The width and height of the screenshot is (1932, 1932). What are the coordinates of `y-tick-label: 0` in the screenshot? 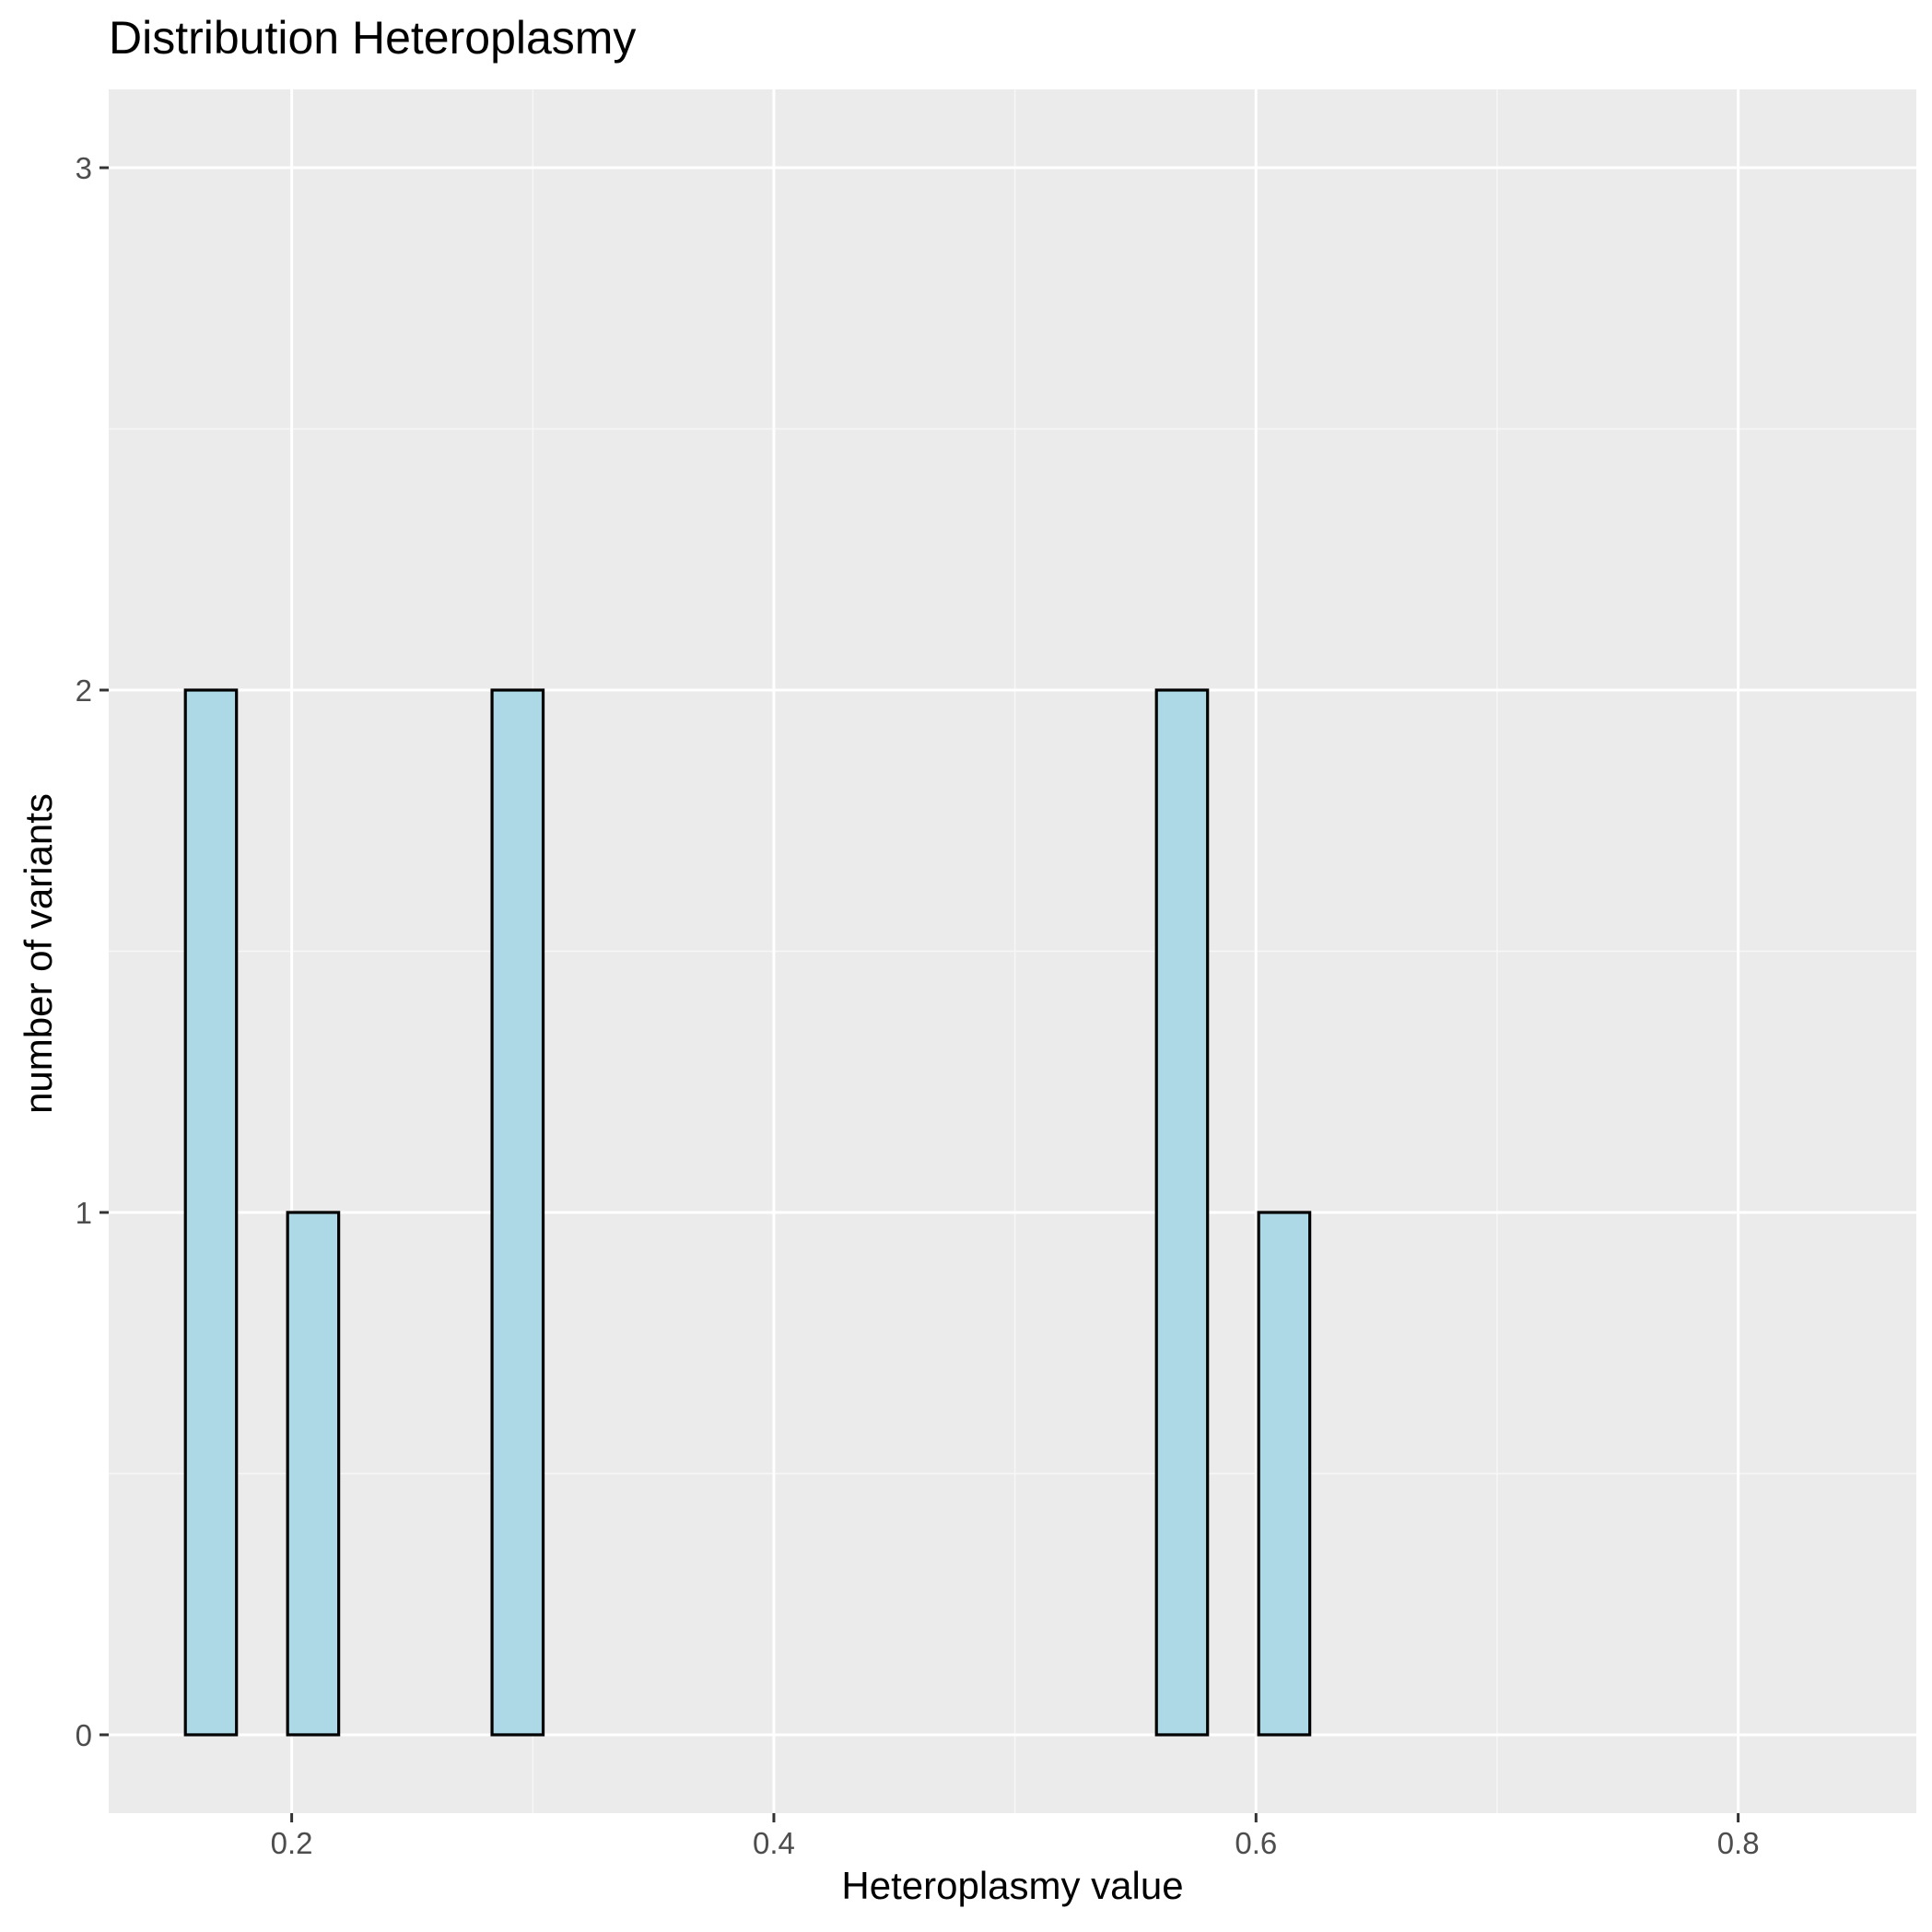 It's located at (84, 1735).